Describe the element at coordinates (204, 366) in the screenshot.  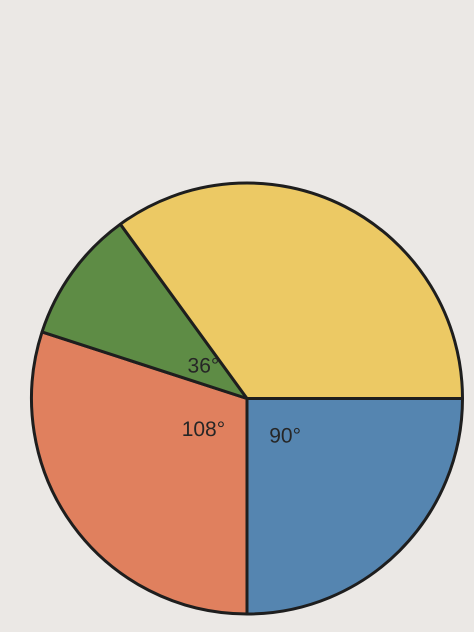
I see `data-label: 36°` at that location.